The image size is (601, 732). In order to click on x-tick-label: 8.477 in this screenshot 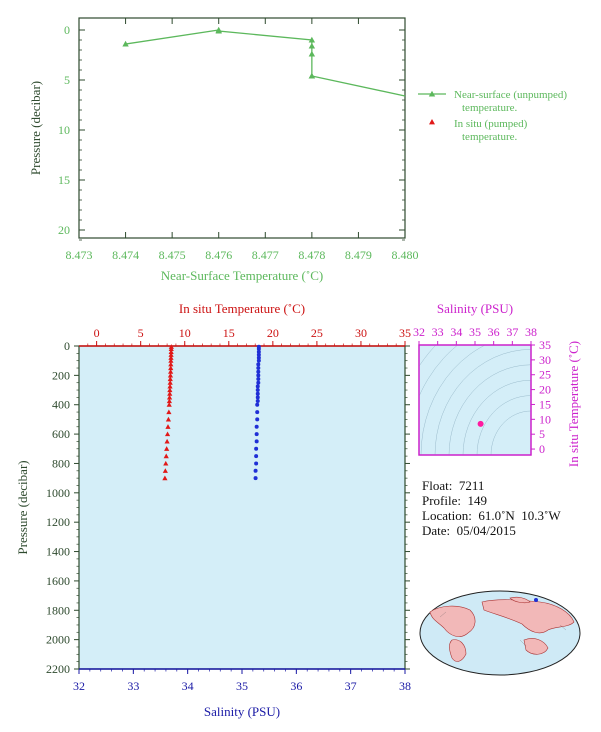, I will do `click(265, 255)`.